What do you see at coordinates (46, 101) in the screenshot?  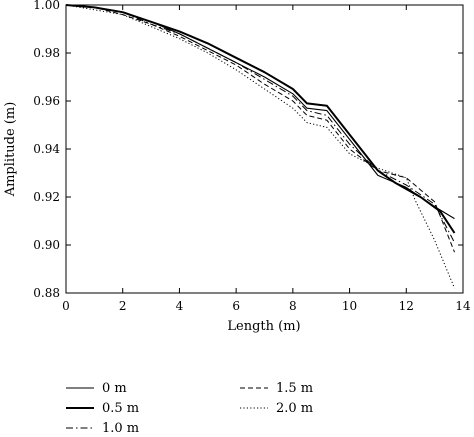 I see `y-tick-label: 0.96` at bounding box center [46, 101].